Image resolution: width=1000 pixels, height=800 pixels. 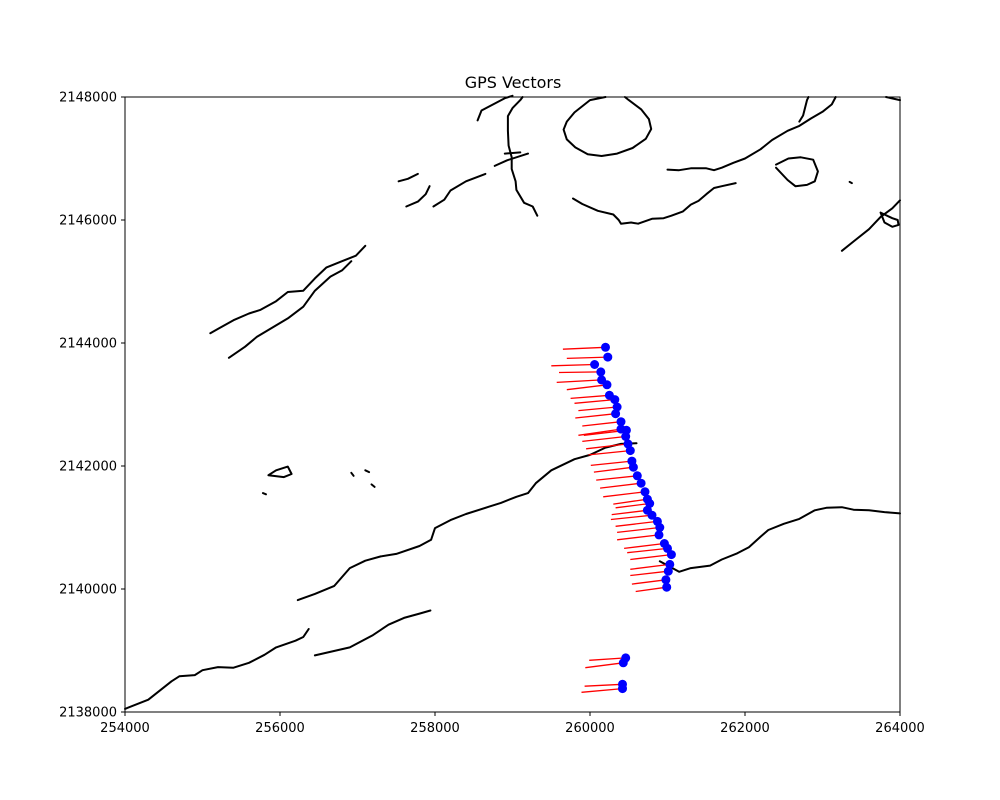 What do you see at coordinates (88, 590) in the screenshot?
I see `y-tick-label: 2140000` at bounding box center [88, 590].